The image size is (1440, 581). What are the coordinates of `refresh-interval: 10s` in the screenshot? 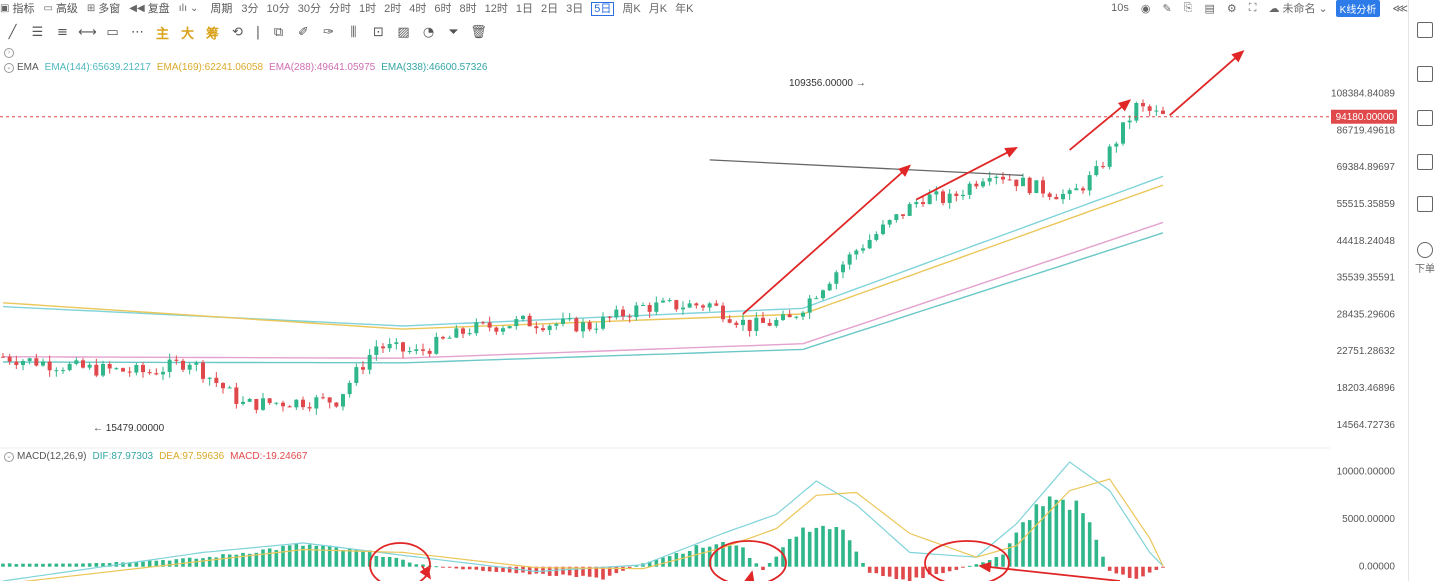 It's located at (1120, 8).